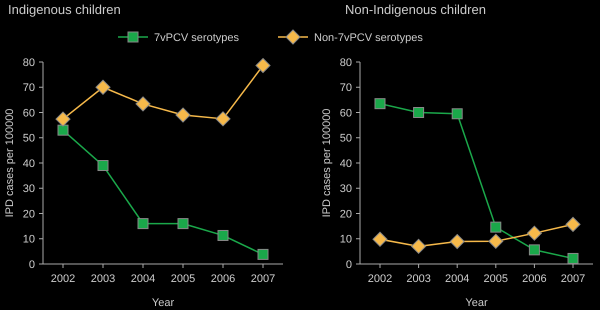  I want to click on legend-label: Non-7vPCV serotypes, so click(369, 38).